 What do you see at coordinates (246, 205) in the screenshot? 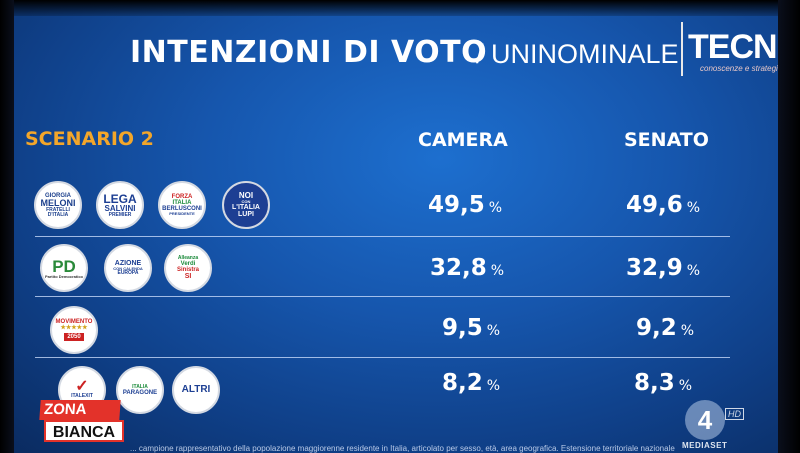
I see `noi-con-italia-logo: NOI CON L'ITALIA LUPI` at bounding box center [246, 205].